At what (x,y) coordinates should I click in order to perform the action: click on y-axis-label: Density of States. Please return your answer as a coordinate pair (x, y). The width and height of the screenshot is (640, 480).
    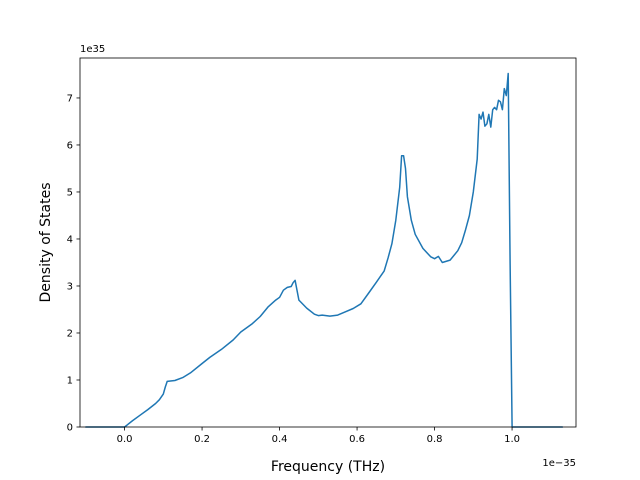
    Looking at the image, I should click on (46, 243).